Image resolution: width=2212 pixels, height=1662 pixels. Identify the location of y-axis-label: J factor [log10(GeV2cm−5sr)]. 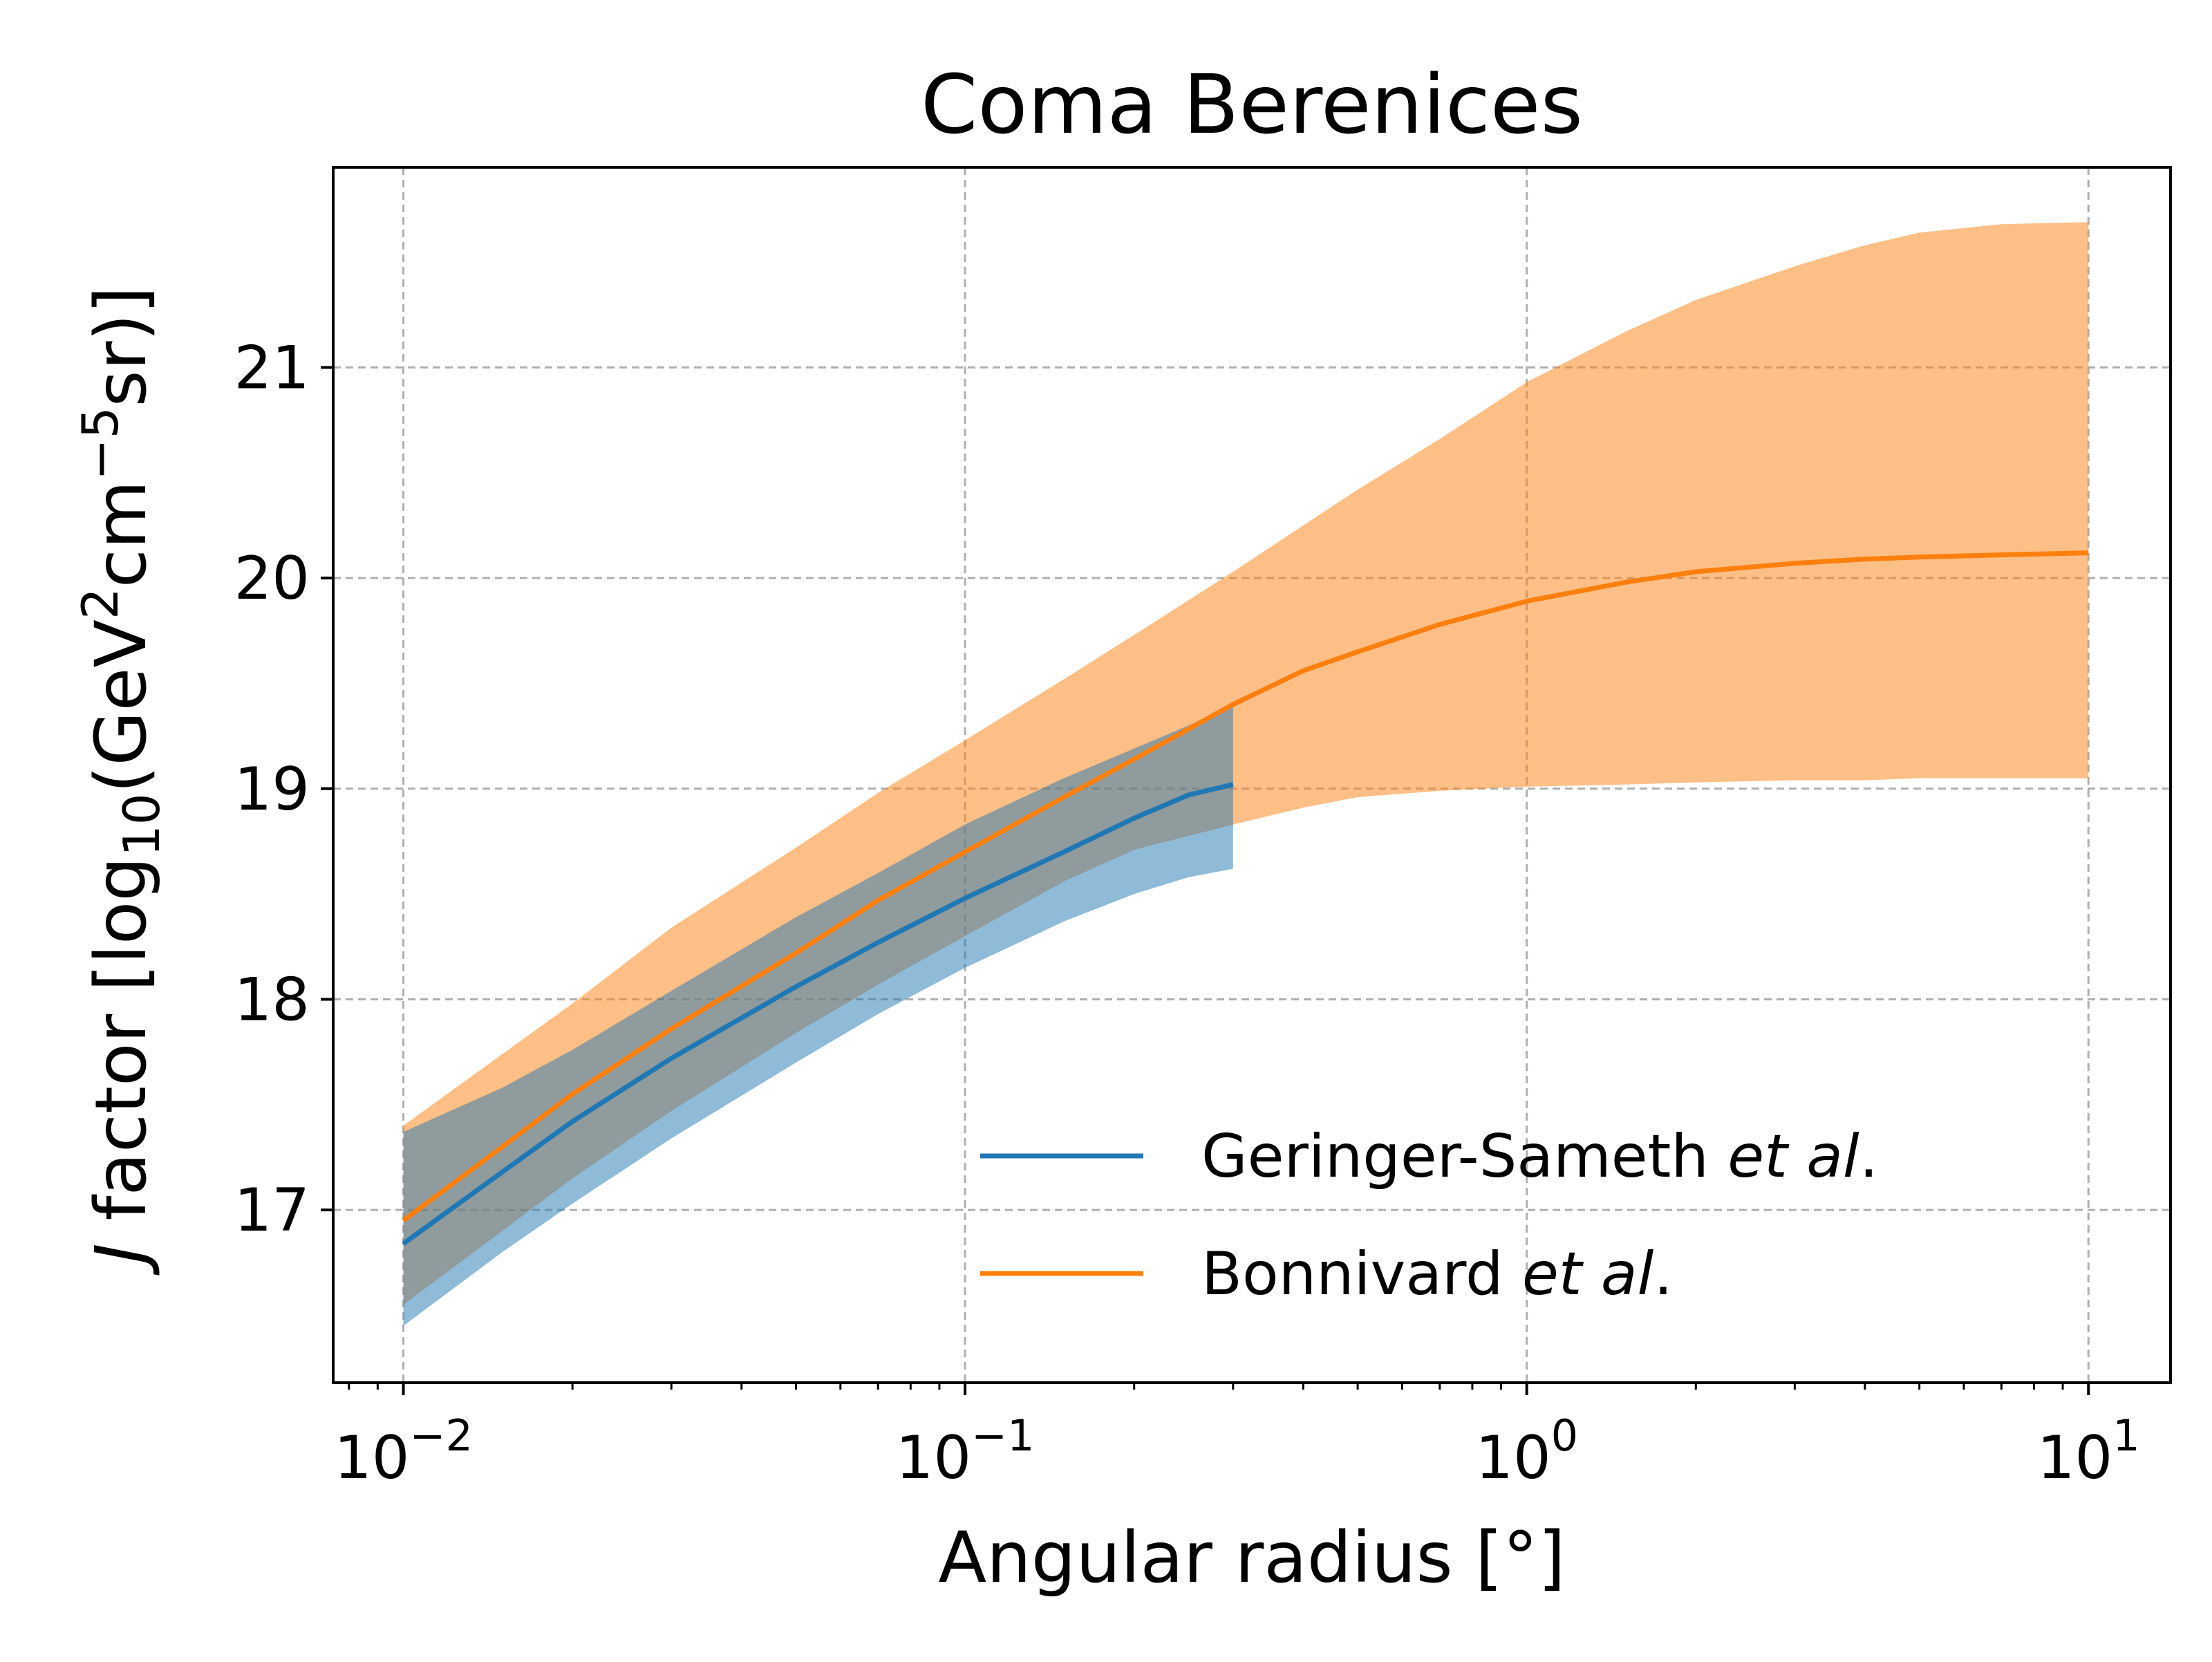
(121, 781).